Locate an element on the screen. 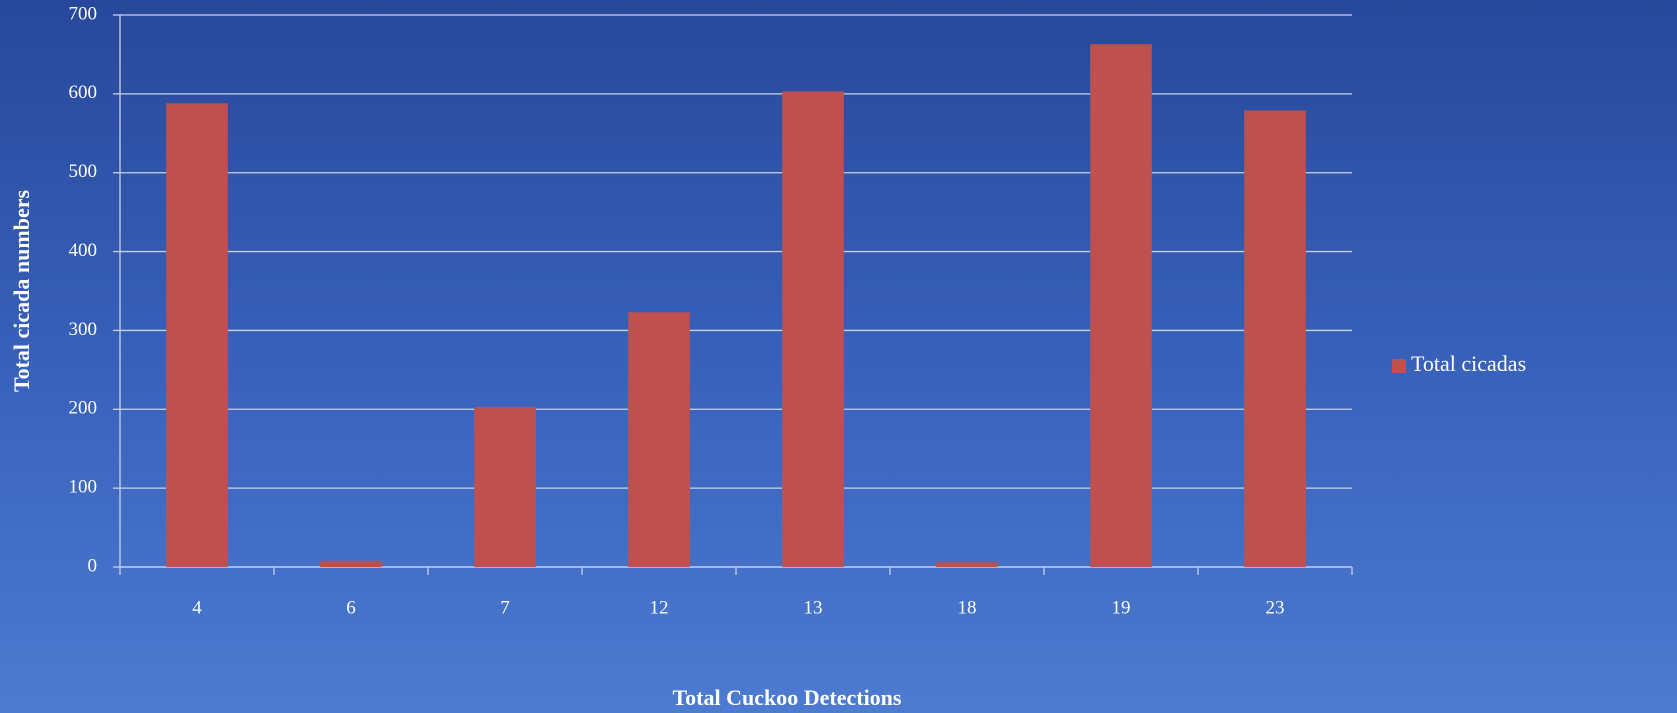 The width and height of the screenshot is (1677, 713). y-axis-title: Total cicada numbers is located at coordinates (21, 291).